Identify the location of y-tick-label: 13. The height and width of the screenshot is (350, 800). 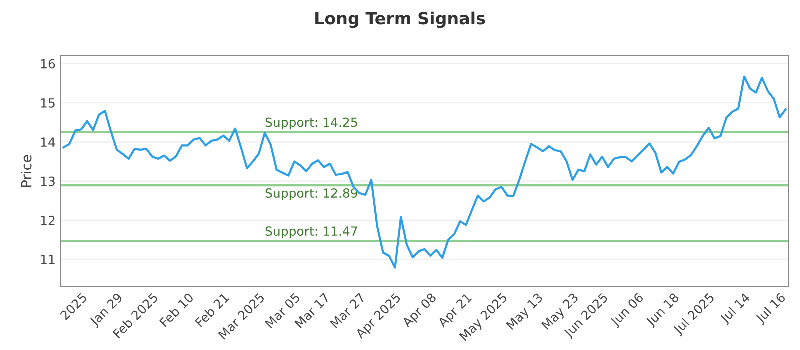
(48, 181).